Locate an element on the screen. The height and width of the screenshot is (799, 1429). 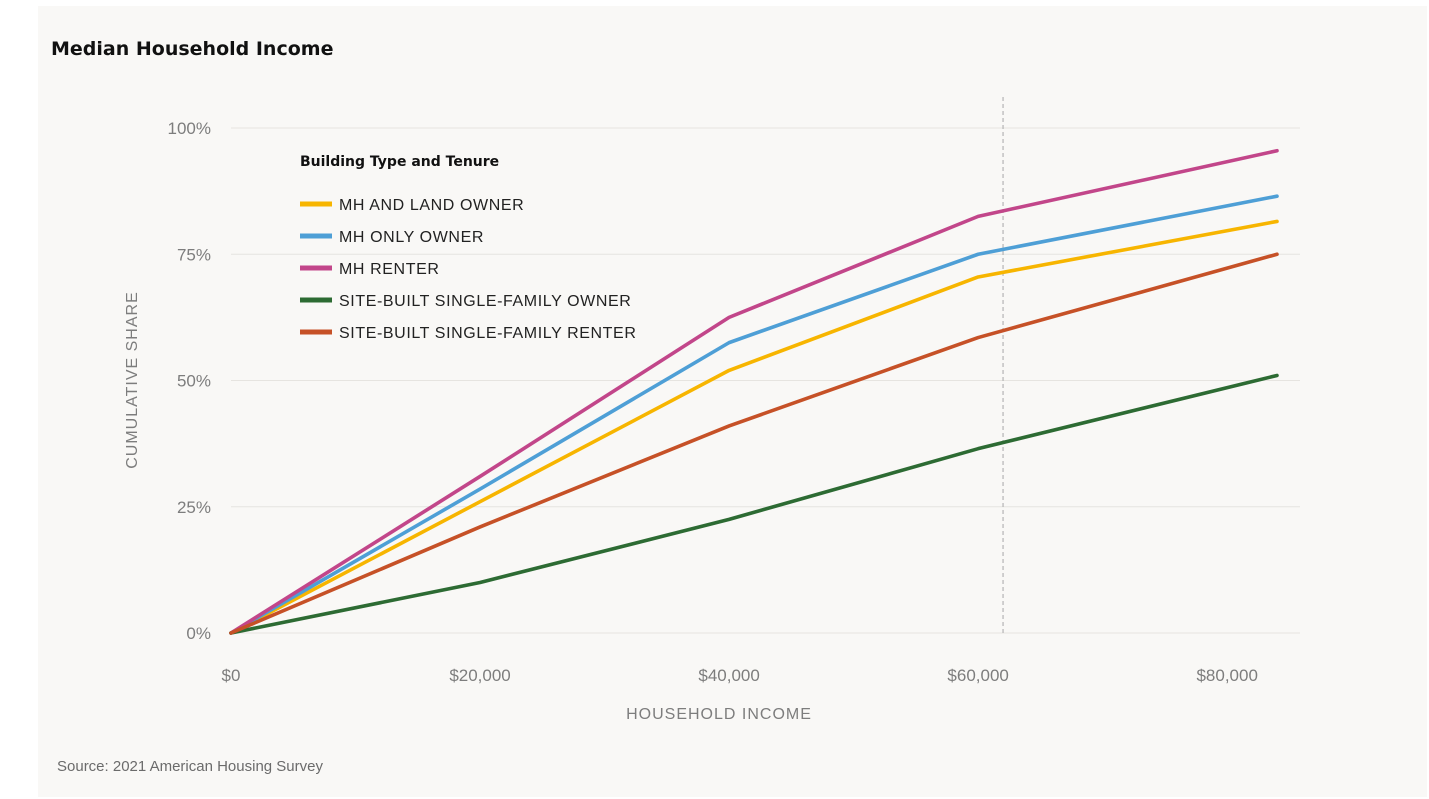
x-tick-label-0: $0 is located at coordinates (231, 675).